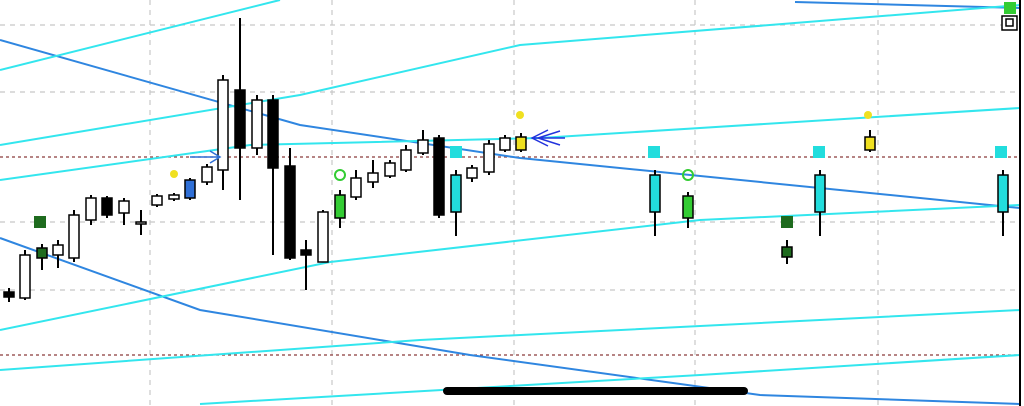 The height and width of the screenshot is (406, 1024). I want to click on icon-inner, so click(1009, 22).